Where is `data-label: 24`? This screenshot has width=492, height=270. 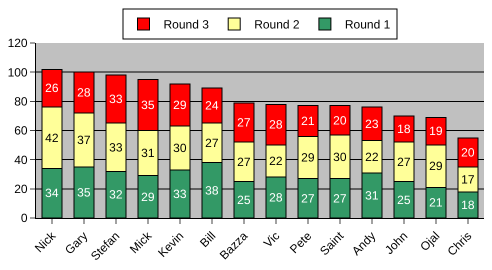 data-label: 24 is located at coordinates (212, 105).